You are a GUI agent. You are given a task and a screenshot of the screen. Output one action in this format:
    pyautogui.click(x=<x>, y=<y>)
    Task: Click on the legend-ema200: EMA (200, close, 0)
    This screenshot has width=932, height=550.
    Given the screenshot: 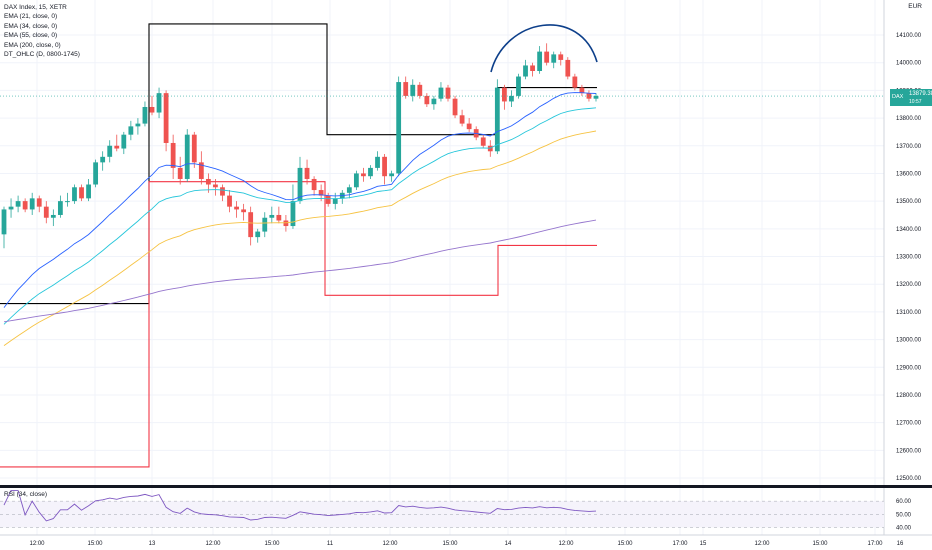 What is the action you would take?
    pyautogui.click(x=32, y=45)
    